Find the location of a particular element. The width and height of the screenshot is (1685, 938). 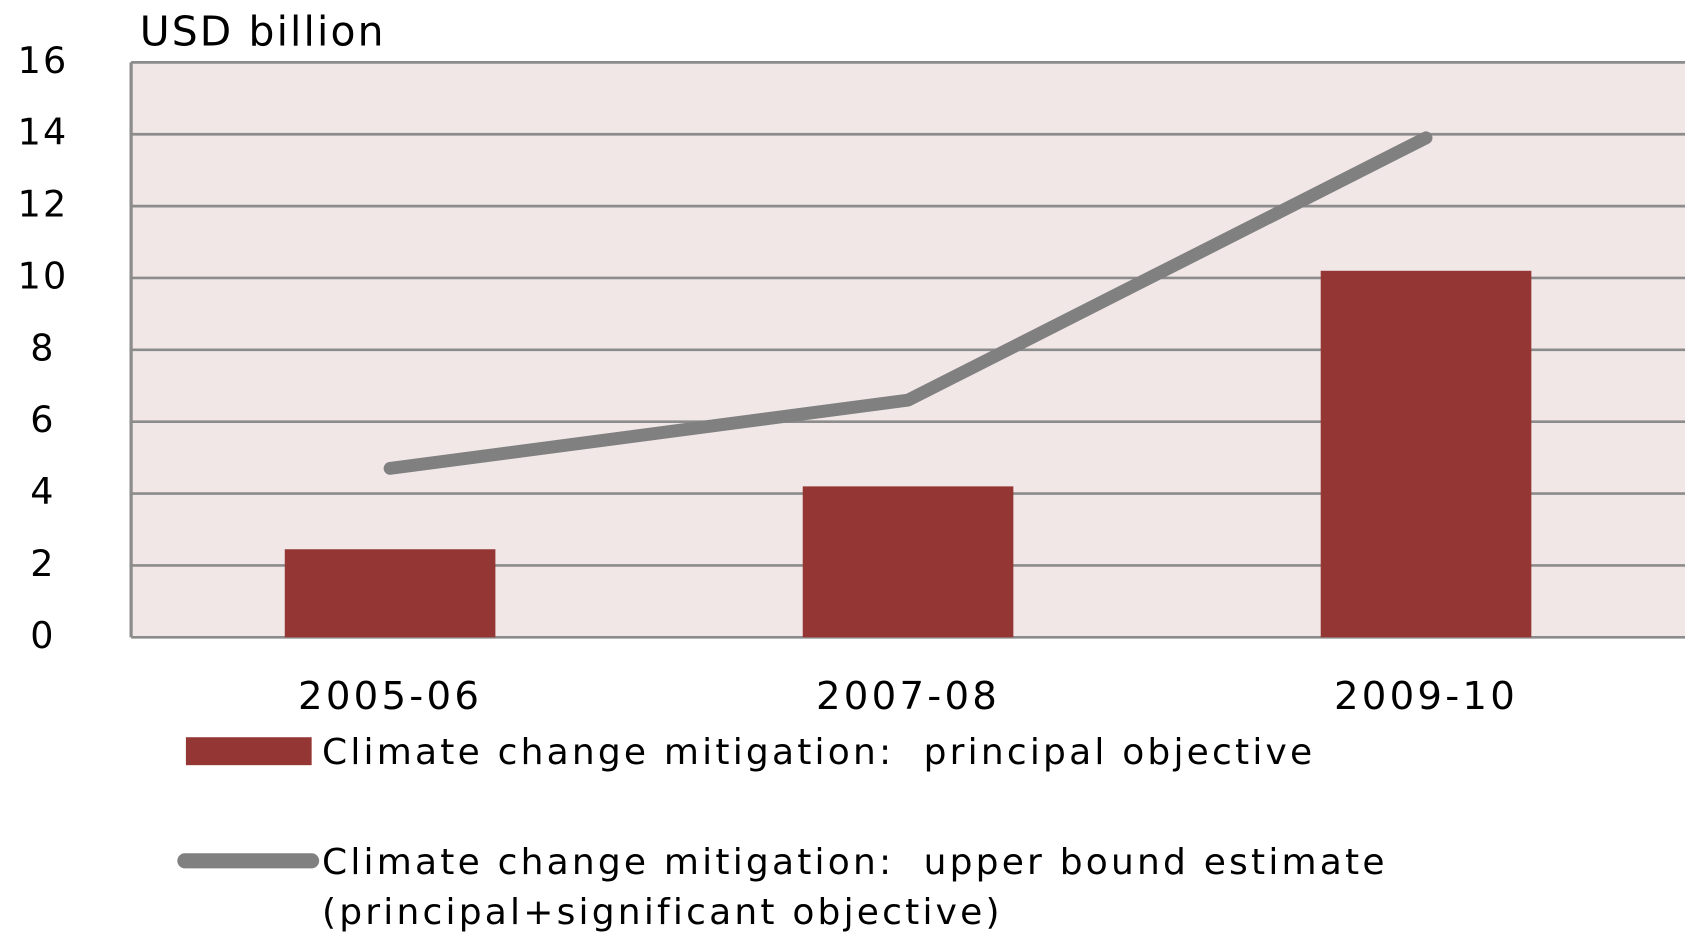

y-tick-label: 4 is located at coordinates (42, 491).